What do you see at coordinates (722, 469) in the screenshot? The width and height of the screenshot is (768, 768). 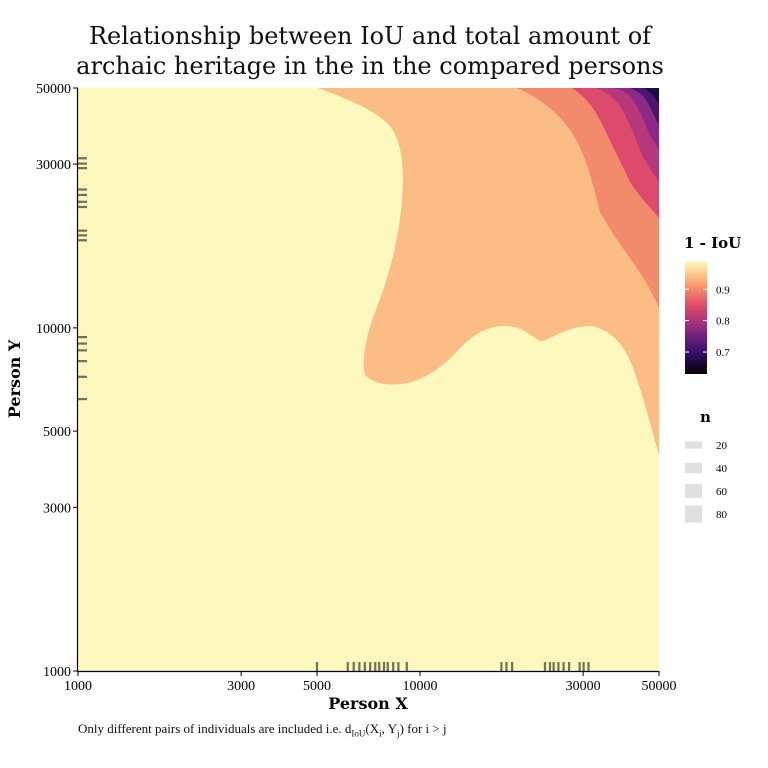 I see `size-legend-label: 40` at bounding box center [722, 469].